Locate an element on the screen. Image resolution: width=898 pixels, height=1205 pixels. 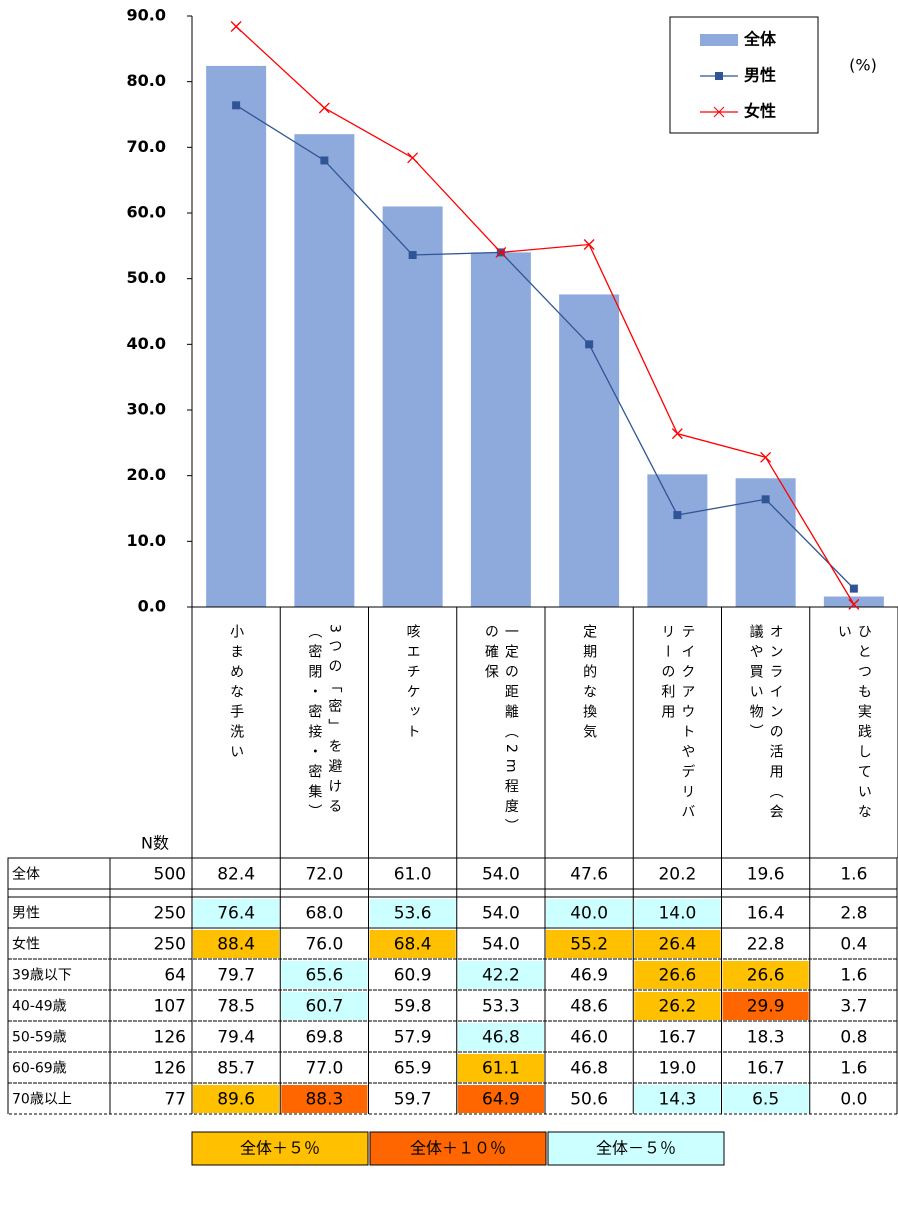
cell-value: 22.8 is located at coordinates (766, 945).